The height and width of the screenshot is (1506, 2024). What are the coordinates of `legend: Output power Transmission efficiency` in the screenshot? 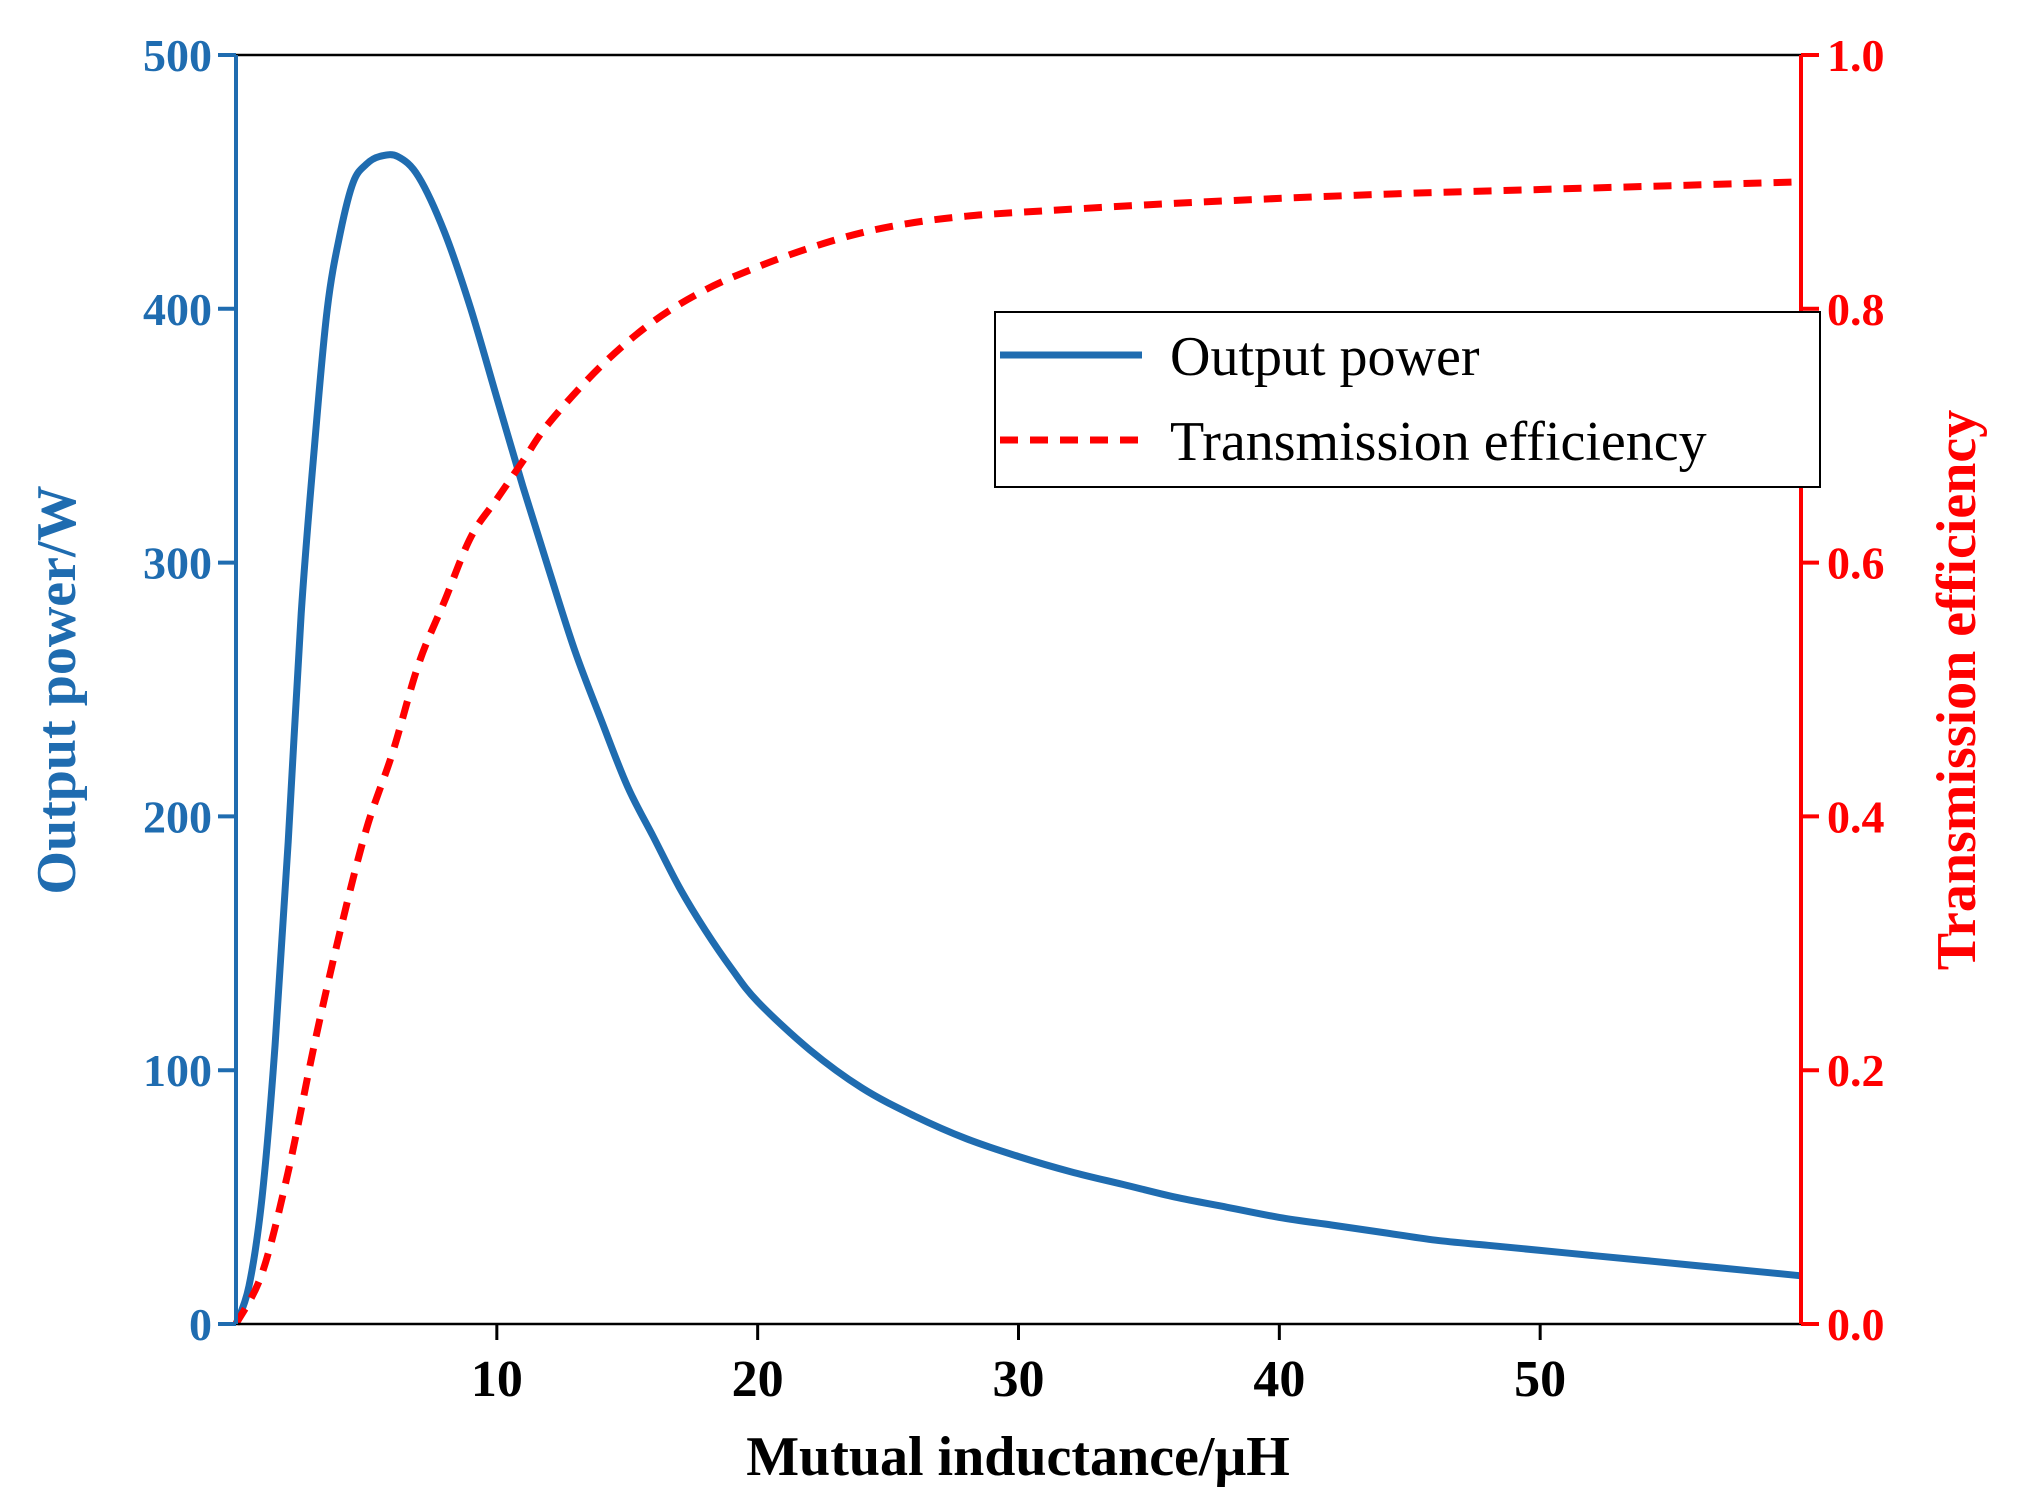 It's located at (1407, 399).